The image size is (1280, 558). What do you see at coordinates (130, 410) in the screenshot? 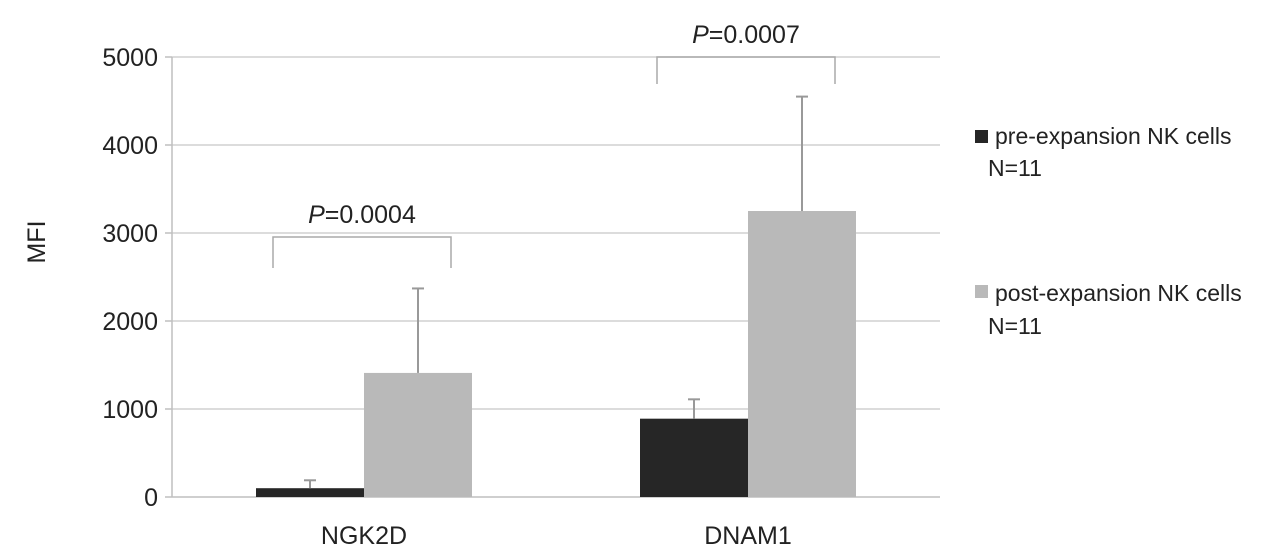
I see `y-tick-label: 1000` at bounding box center [130, 410].